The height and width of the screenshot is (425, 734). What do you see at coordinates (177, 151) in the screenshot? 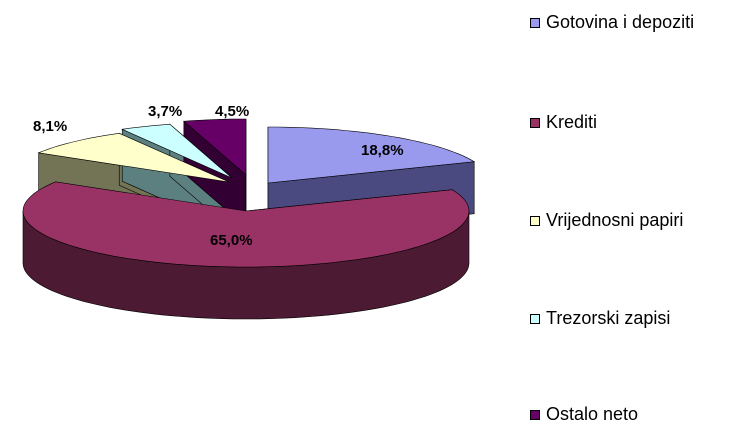
I see `pie-slice-trezorski` at bounding box center [177, 151].